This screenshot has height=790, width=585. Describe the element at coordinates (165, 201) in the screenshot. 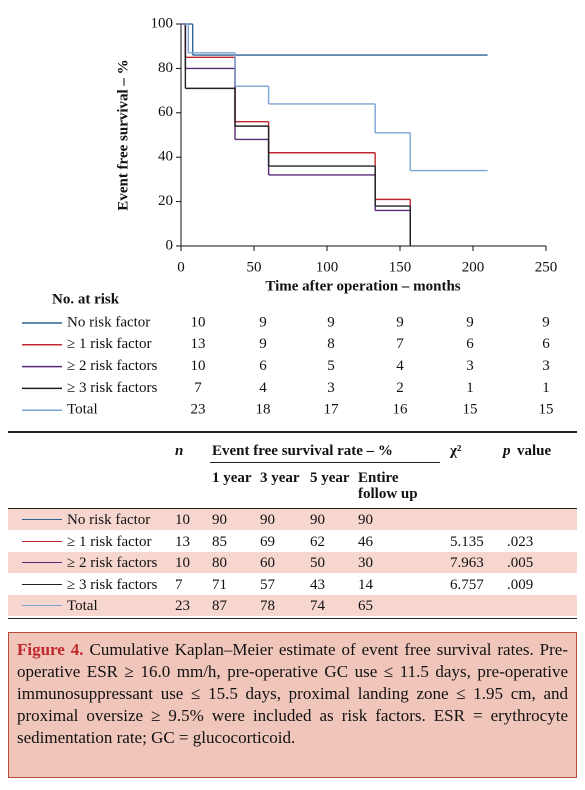

I see `y-tick-label: 20` at that location.